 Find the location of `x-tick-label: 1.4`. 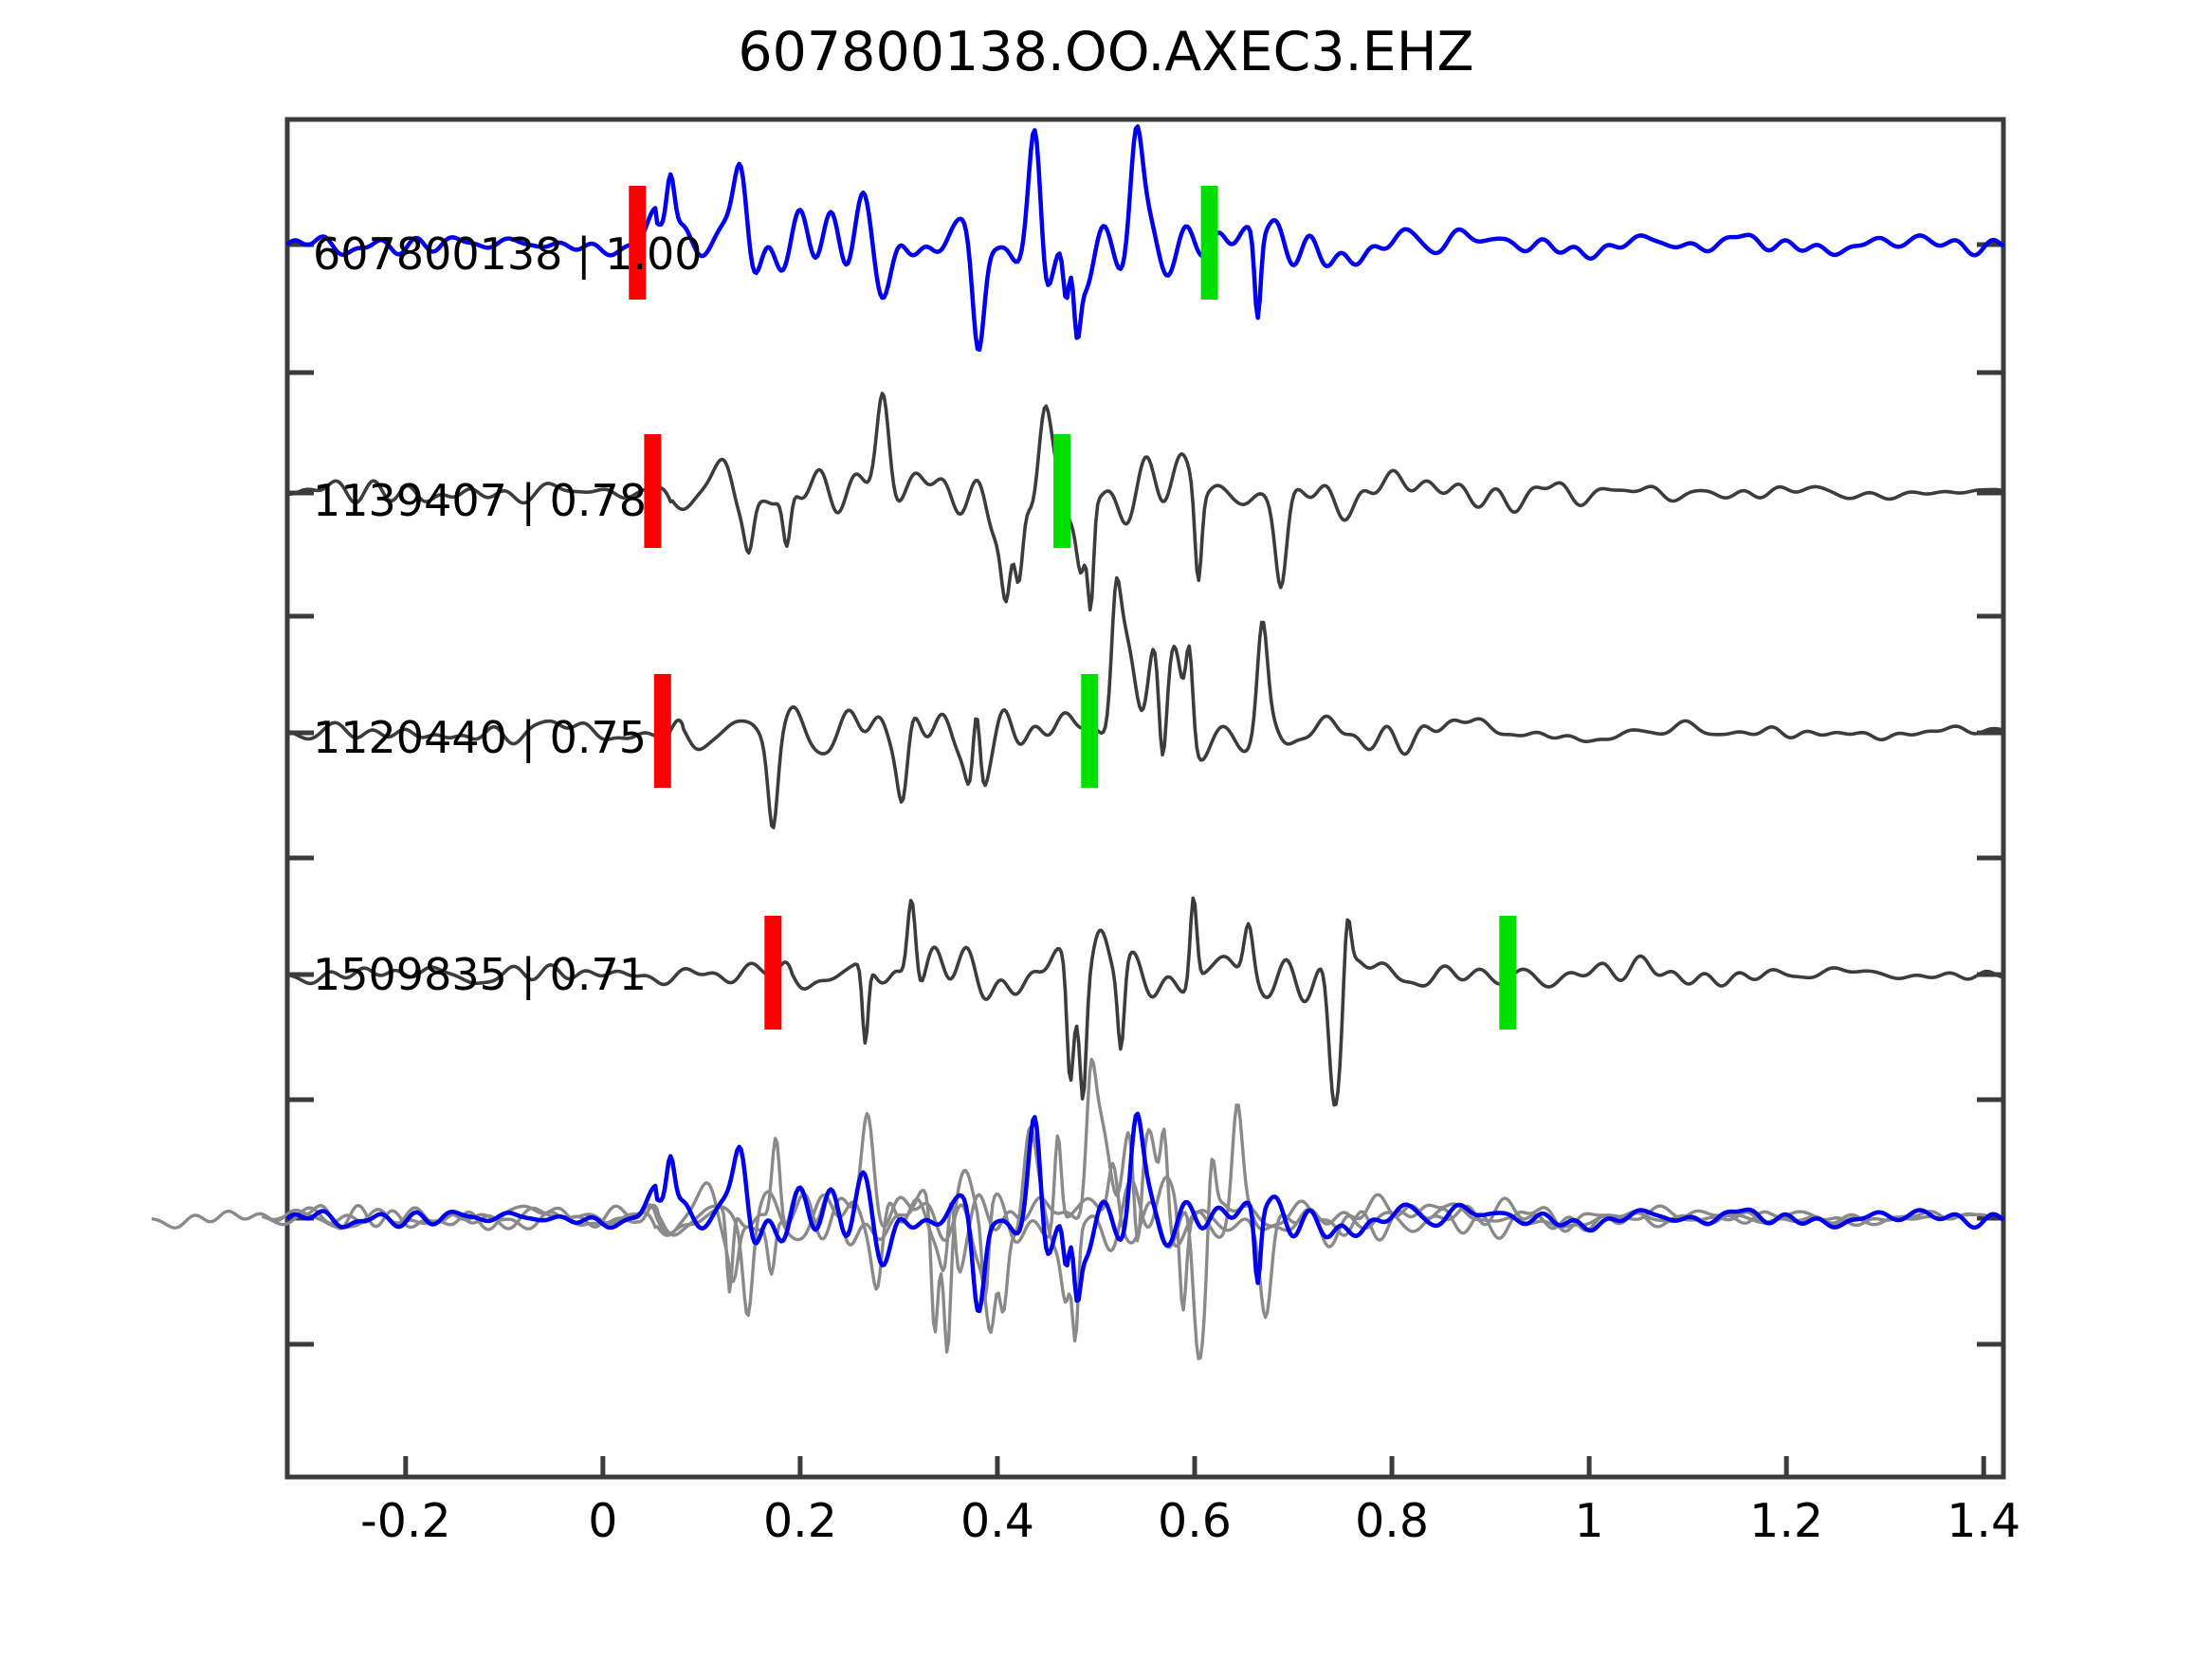

x-tick-label: 1.4 is located at coordinates (1984, 1521).